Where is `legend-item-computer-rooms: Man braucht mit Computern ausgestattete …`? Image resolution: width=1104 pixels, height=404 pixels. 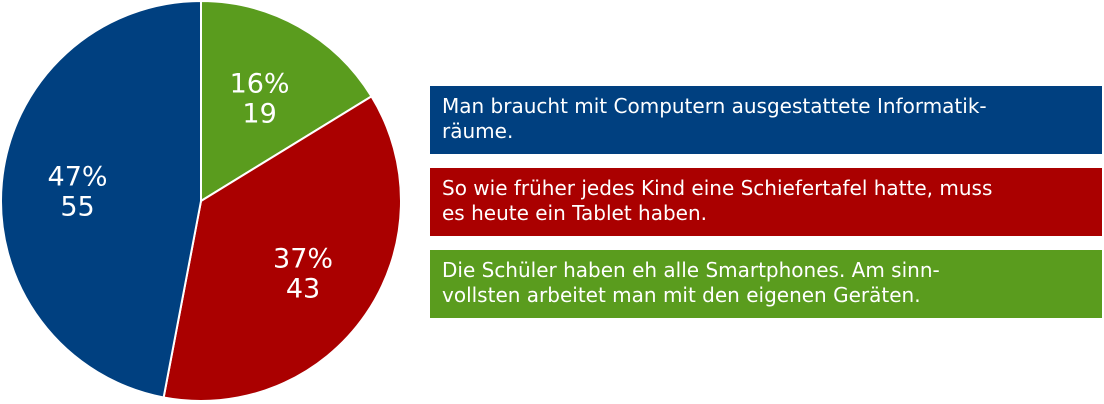 legend-item-computer-rooms: Man braucht mit Computern ausgestattete … is located at coordinates (766, 120).